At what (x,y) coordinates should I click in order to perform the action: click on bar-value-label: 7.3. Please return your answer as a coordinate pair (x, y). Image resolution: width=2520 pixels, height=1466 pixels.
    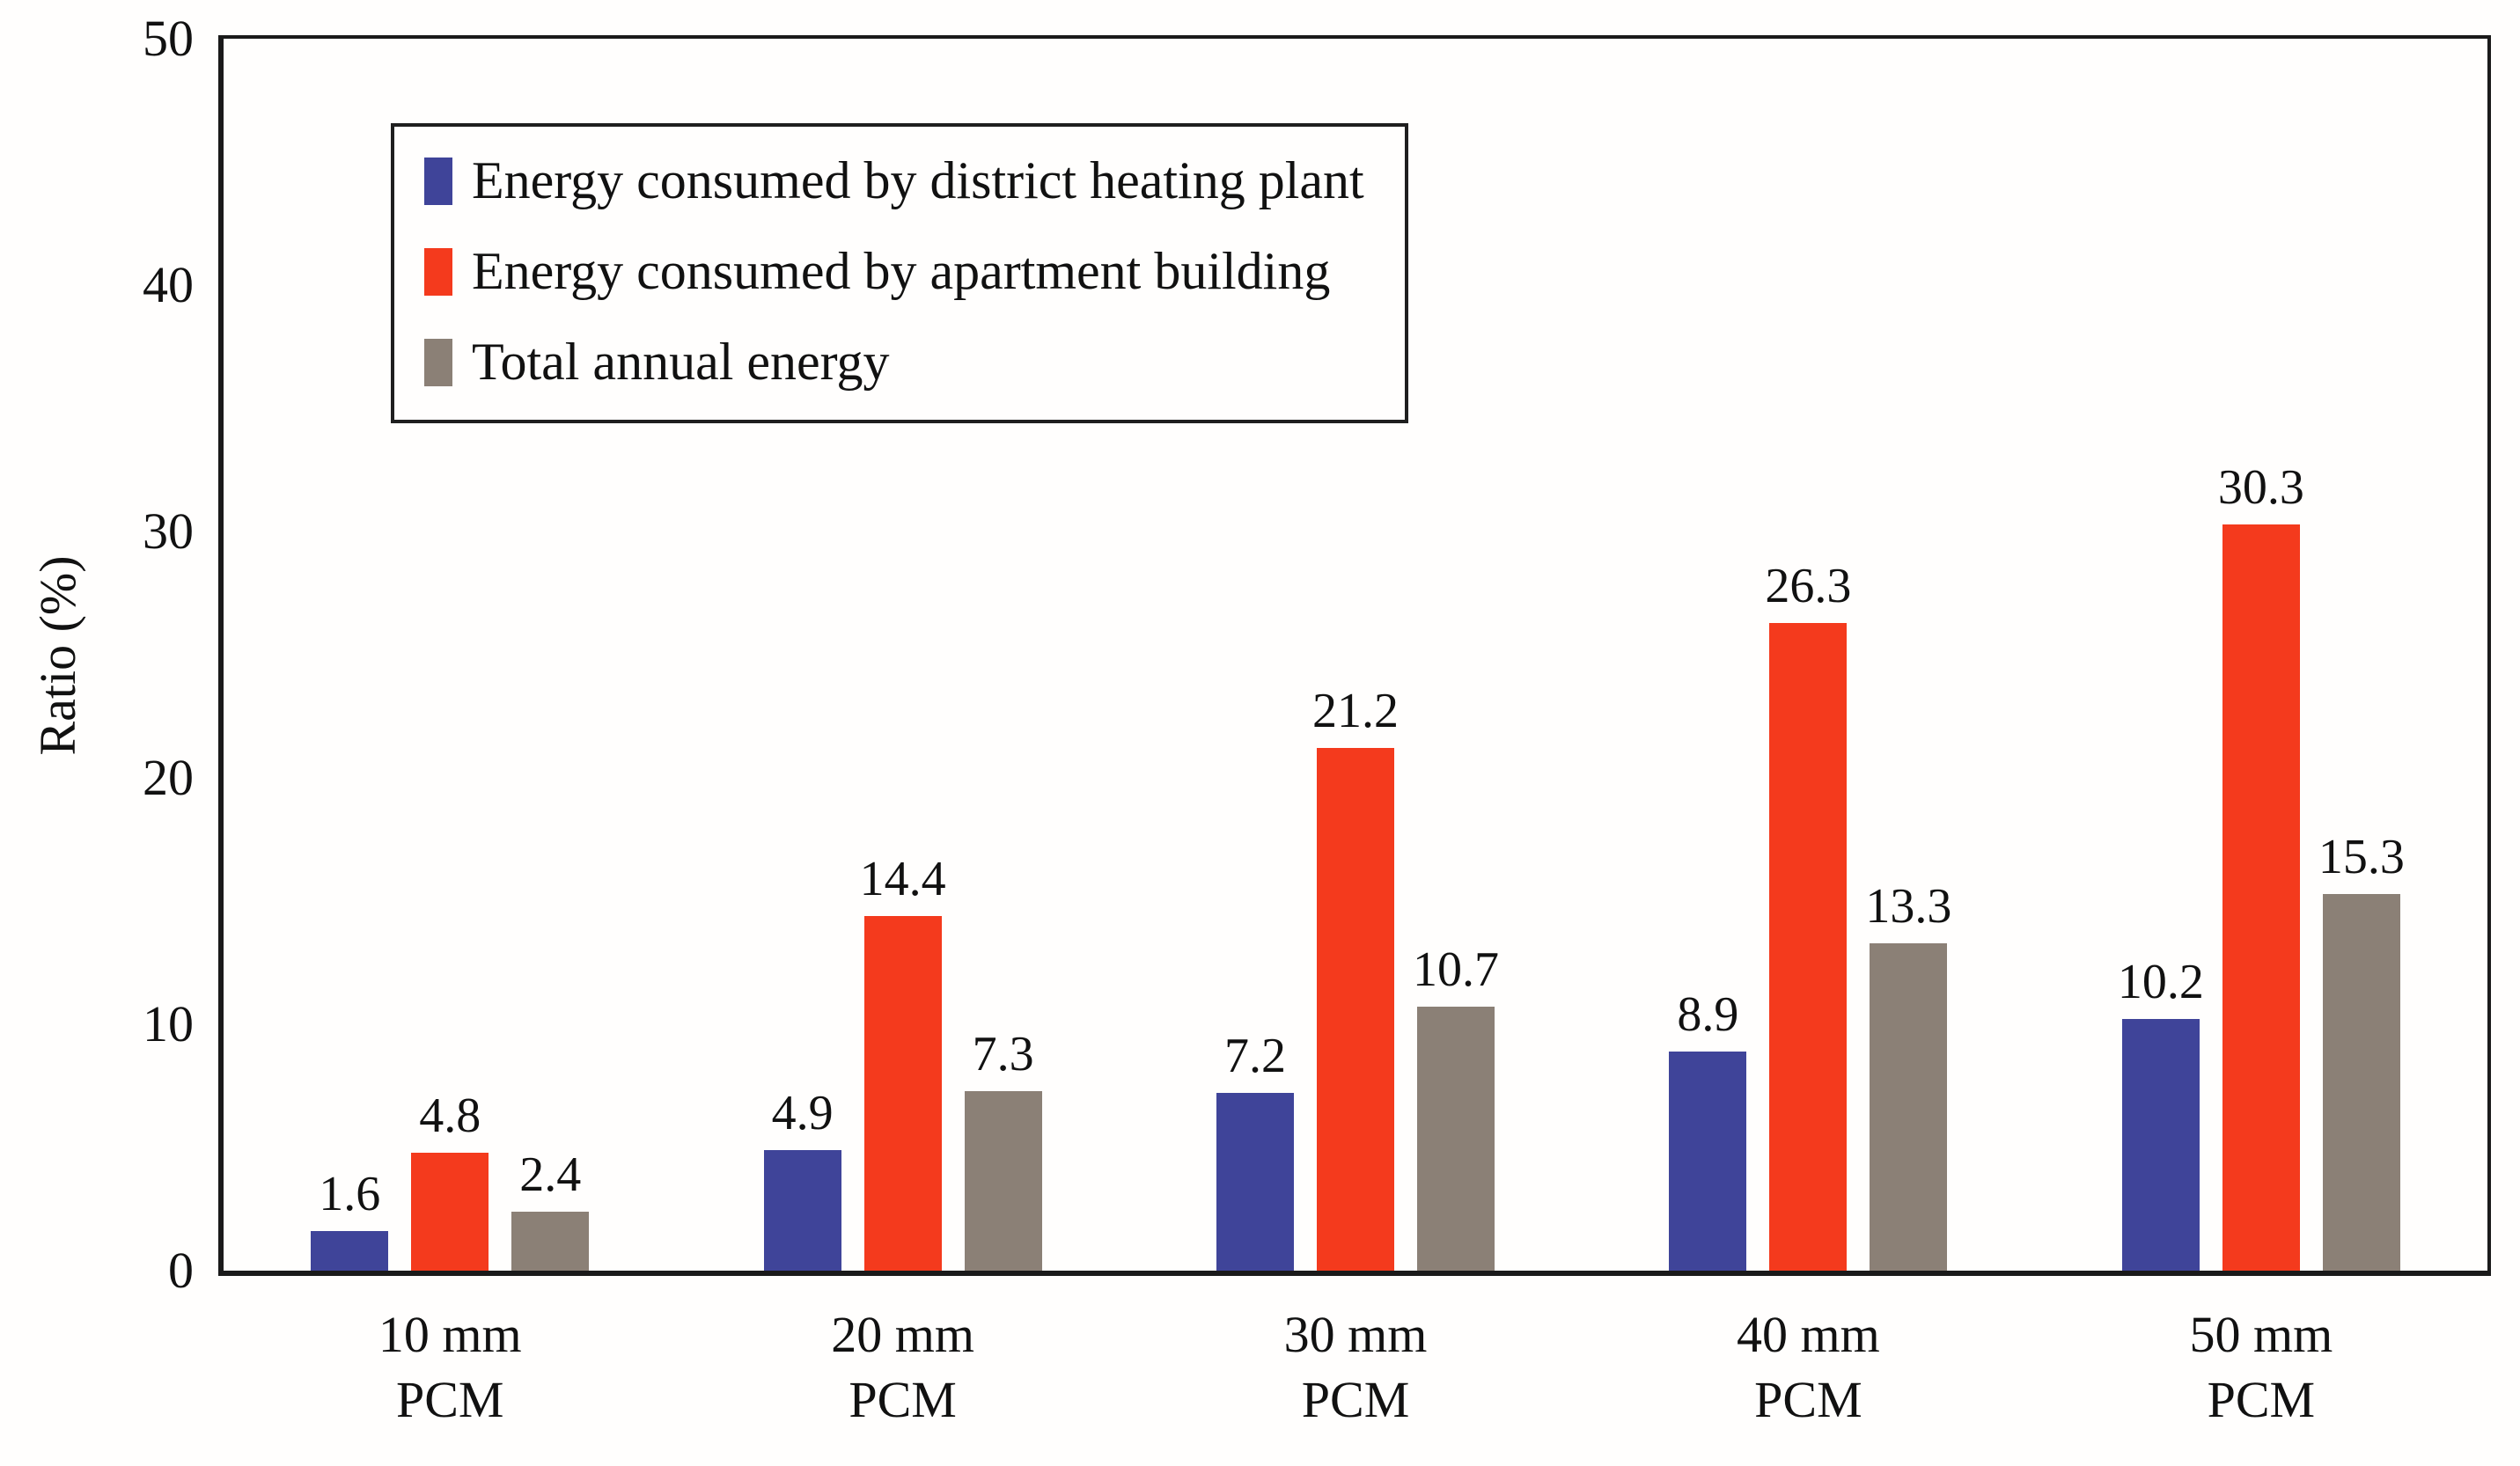
    Looking at the image, I should click on (1003, 1053).